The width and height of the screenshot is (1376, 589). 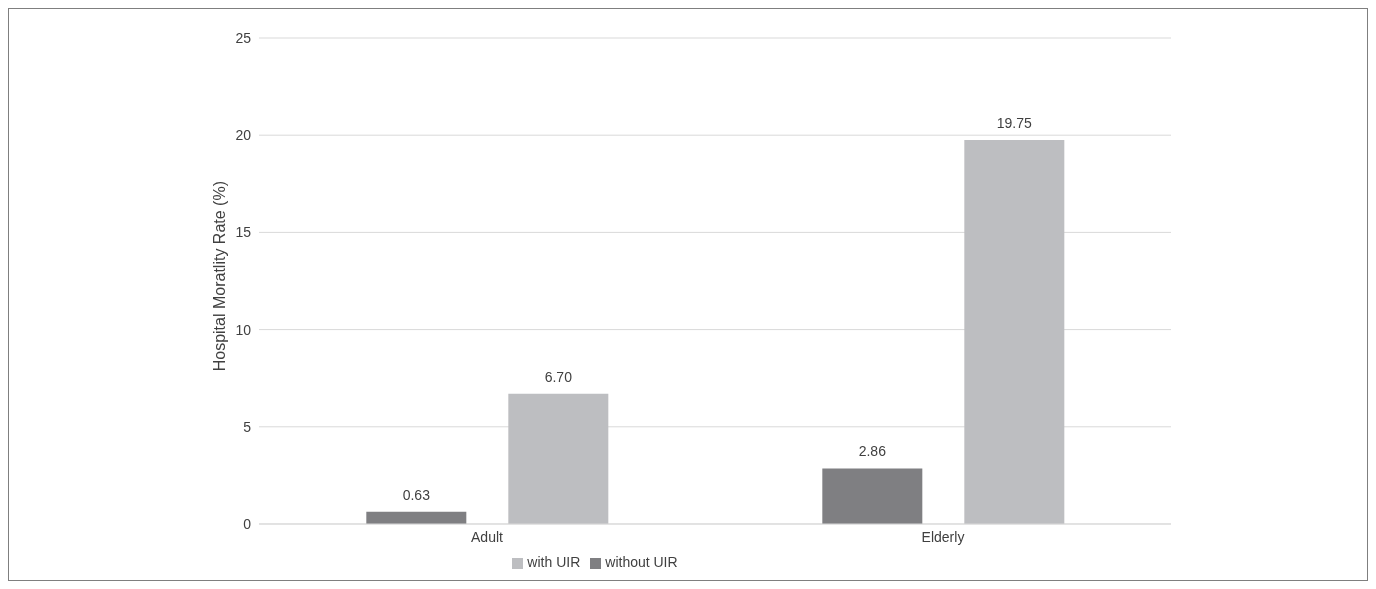 What do you see at coordinates (243, 232) in the screenshot?
I see `y-tick-label: 15` at bounding box center [243, 232].